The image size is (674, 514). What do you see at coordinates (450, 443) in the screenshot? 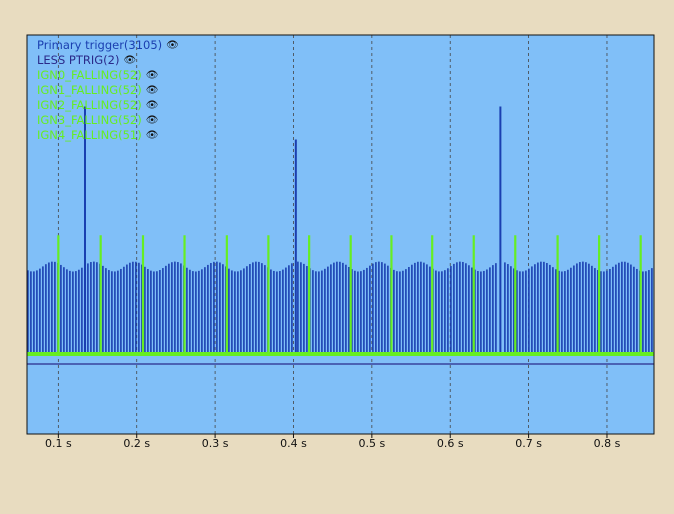
I see `tick-label: 0.6 s` at bounding box center [450, 443].